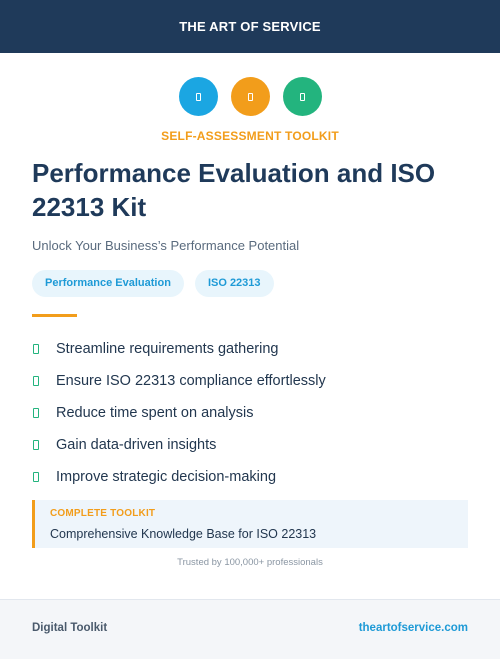 The height and width of the screenshot is (659, 500). Describe the element at coordinates (108, 283) in the screenshot. I see `tag-performance-evaluation: Performance Evaluation` at that location.